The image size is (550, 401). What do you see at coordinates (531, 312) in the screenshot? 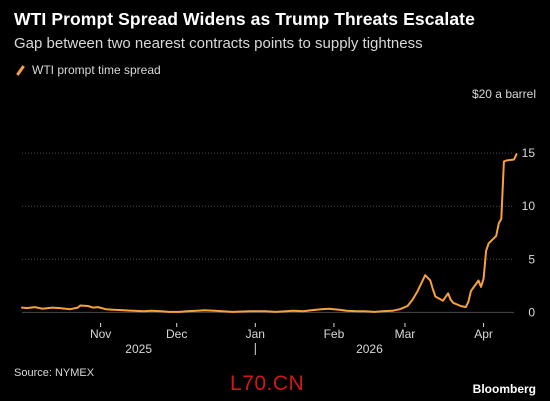
I see `y-tick-label: 0` at bounding box center [531, 312].